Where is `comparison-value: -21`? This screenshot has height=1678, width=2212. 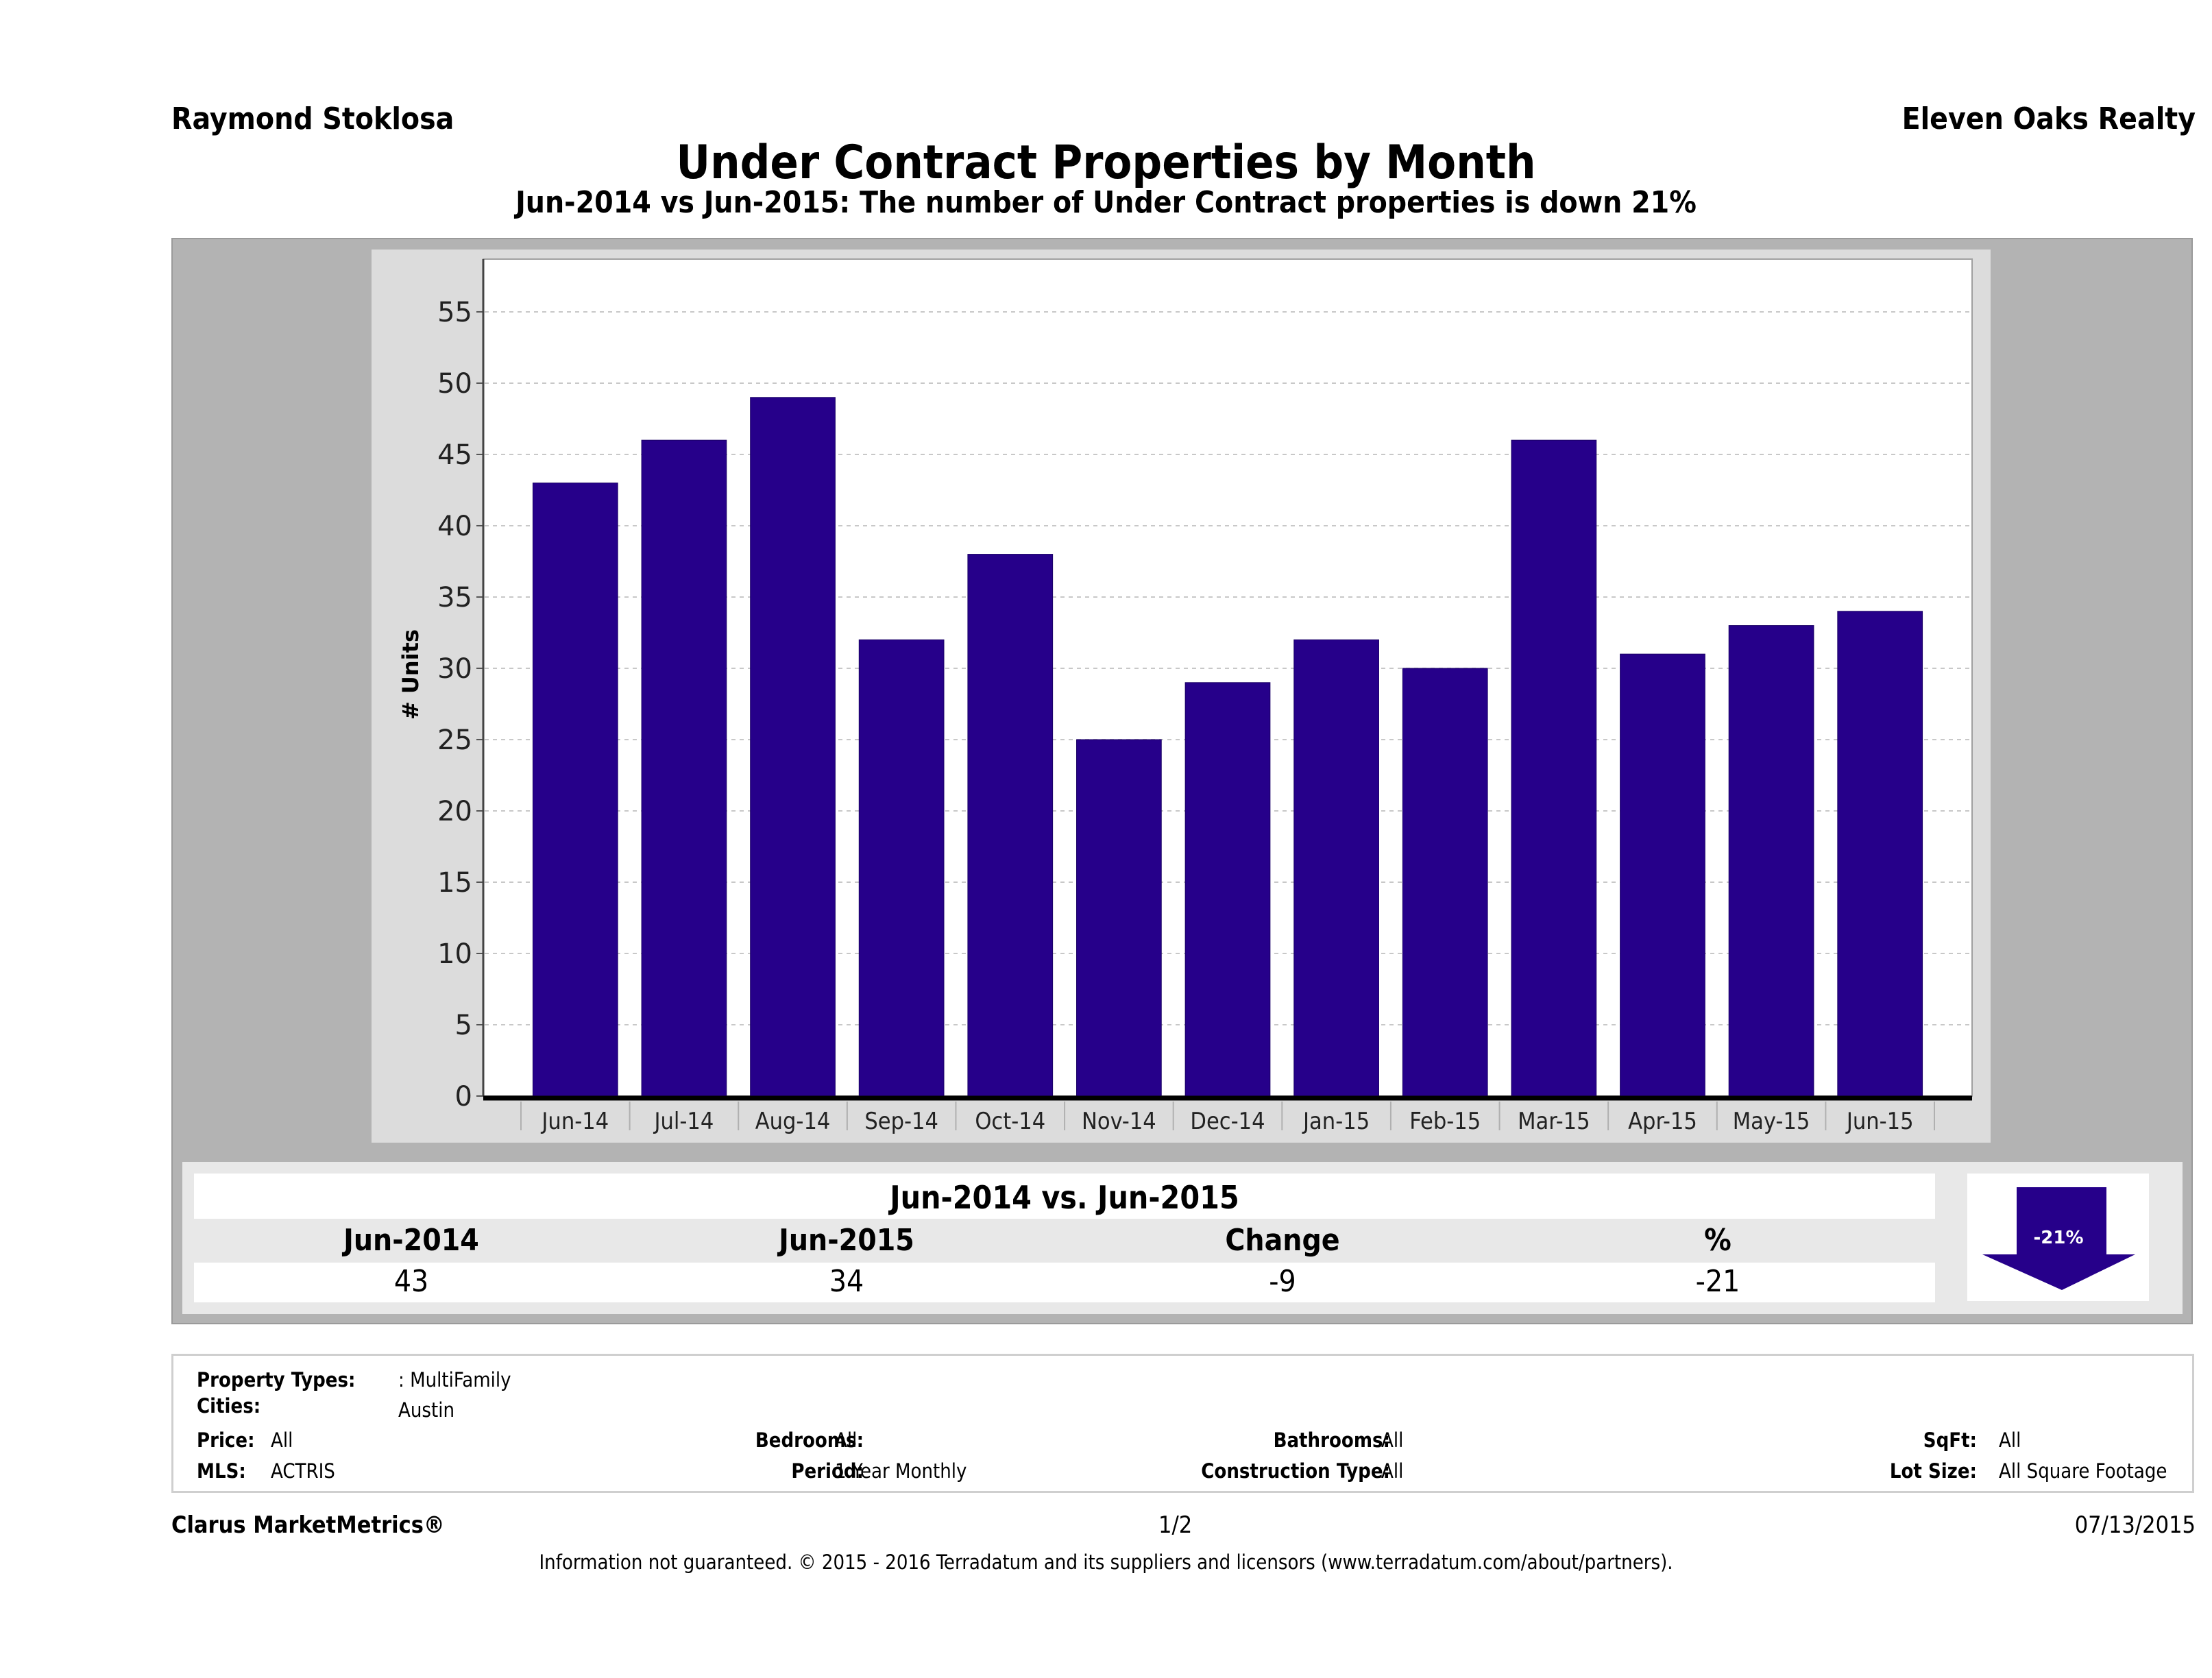
comparison-value: -21 is located at coordinates (1718, 1281).